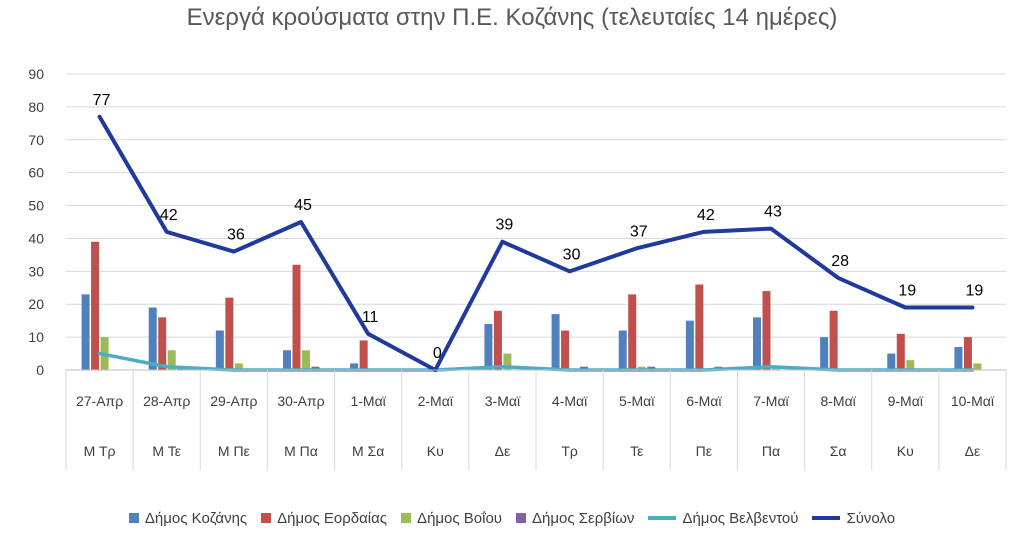 The image size is (1024, 535). I want to click on x-tick-label: 29-Απρ, so click(233, 401).